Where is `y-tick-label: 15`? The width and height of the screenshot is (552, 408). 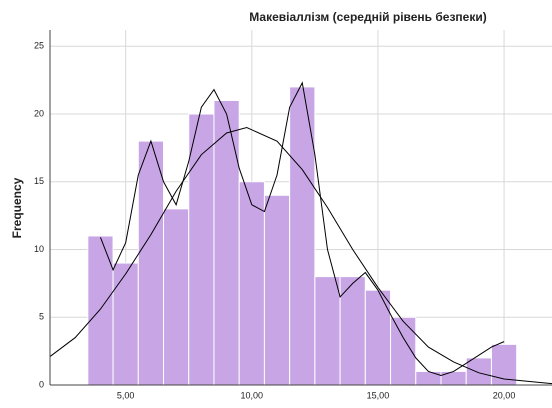
y-tick-label: 15 is located at coordinates (39, 181).